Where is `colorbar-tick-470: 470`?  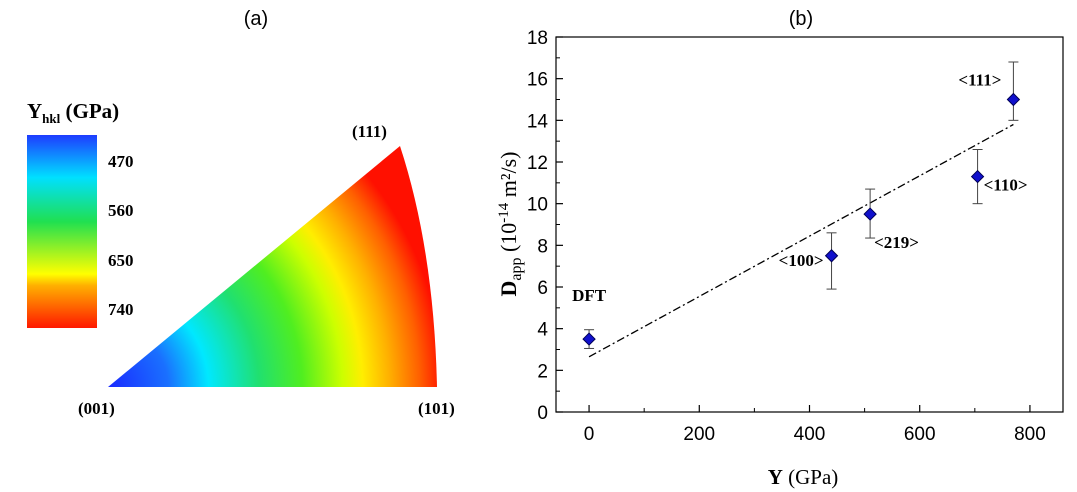
colorbar-tick-470: 470 is located at coordinates (121, 161).